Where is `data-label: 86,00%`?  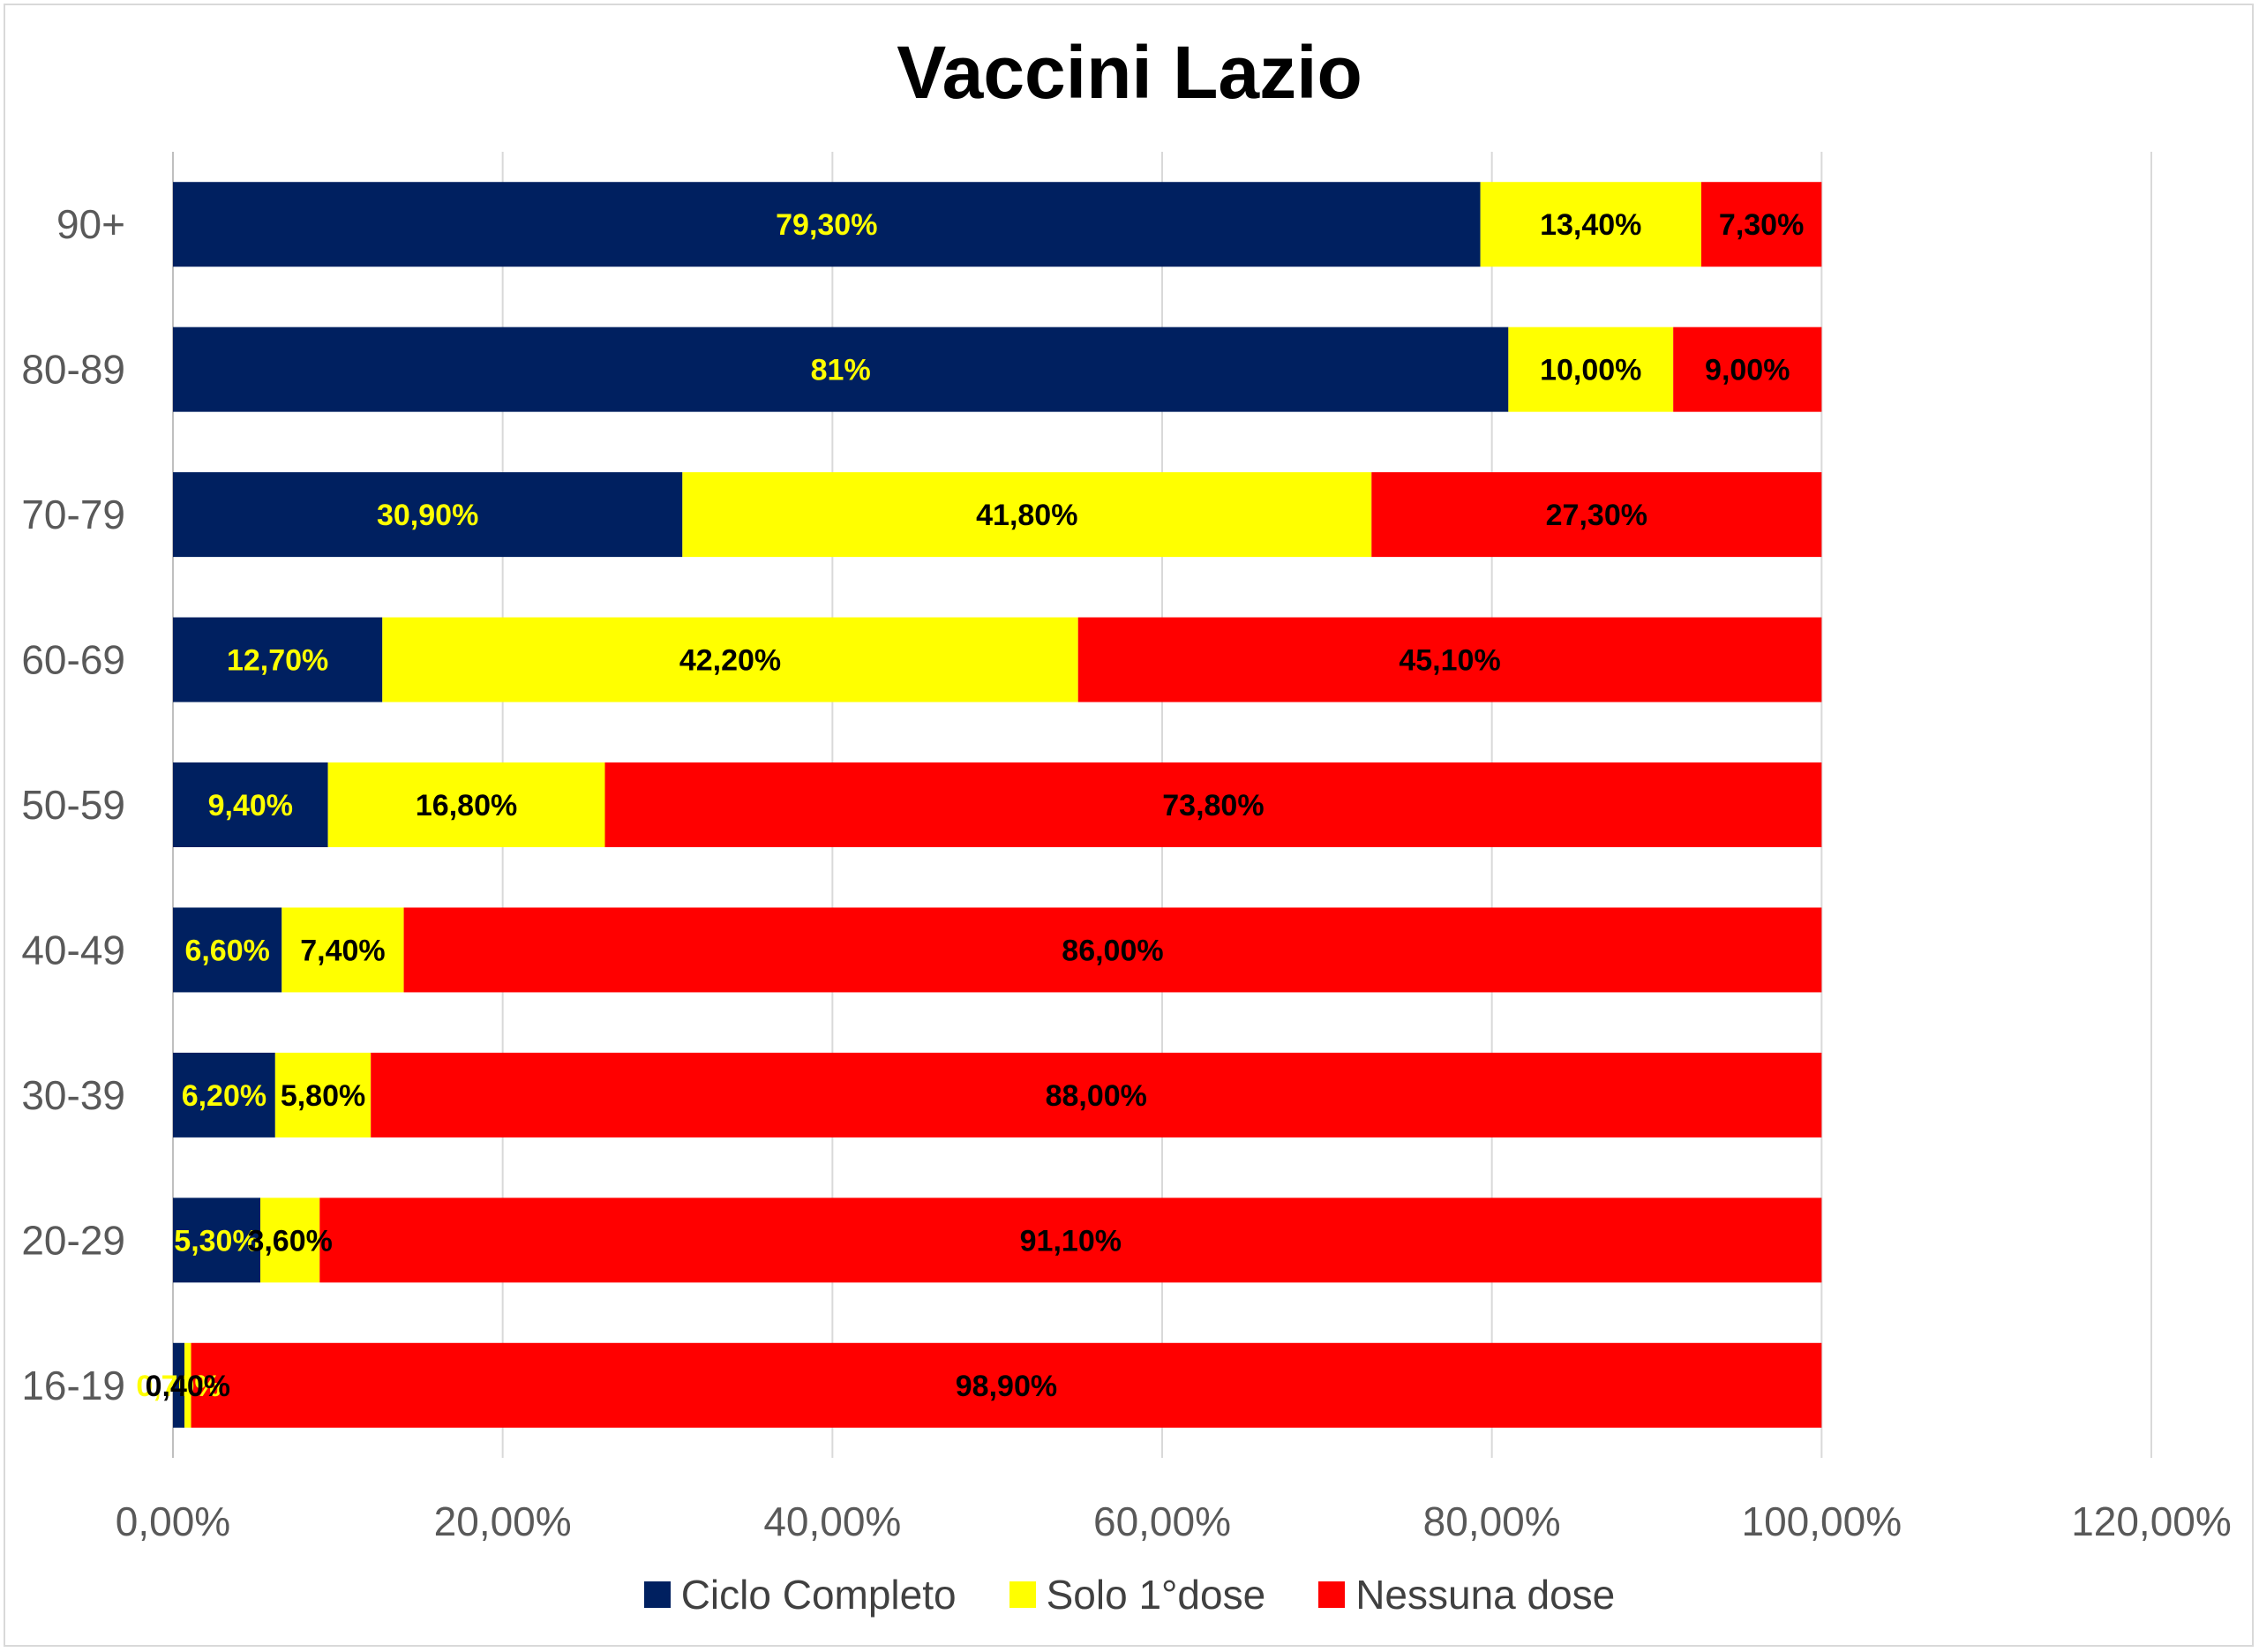 data-label: 86,00% is located at coordinates (1112, 950).